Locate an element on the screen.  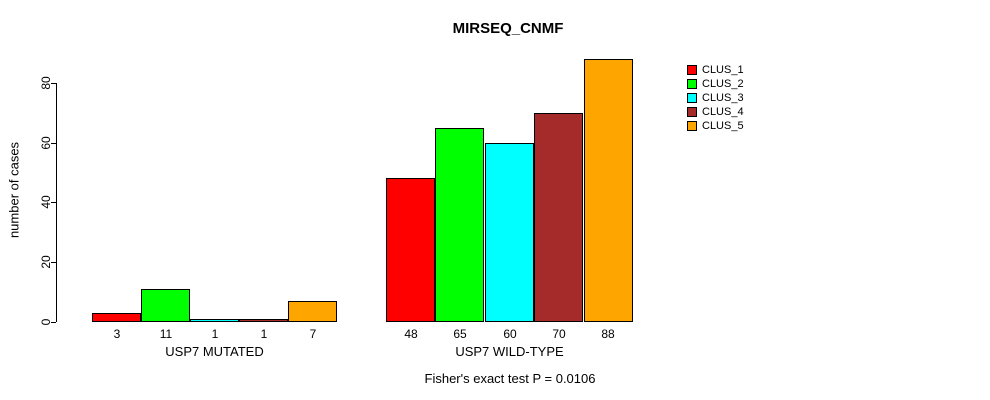
legend-item: CLUS_5 is located at coordinates (715, 126).